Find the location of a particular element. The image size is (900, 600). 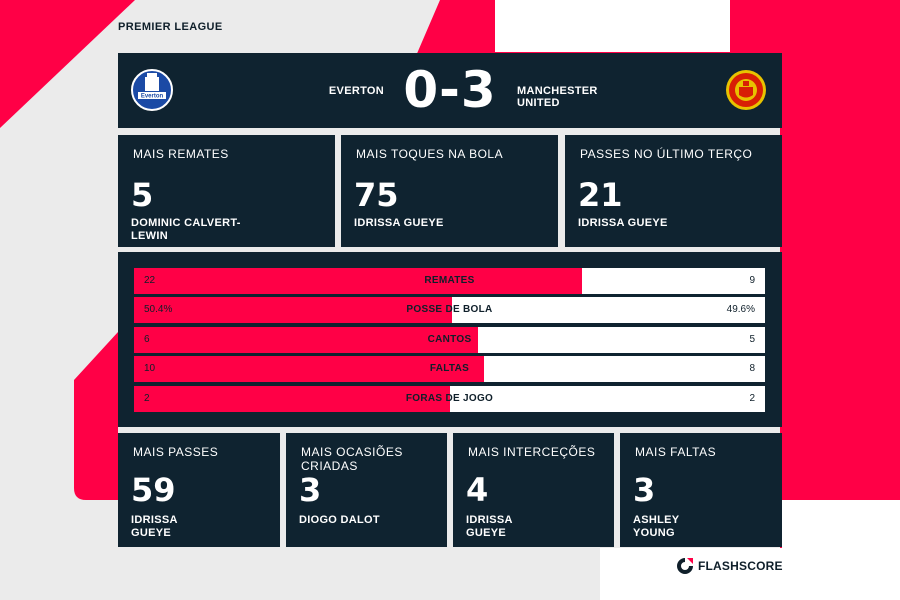

away-value: 9 is located at coordinates (752, 280).